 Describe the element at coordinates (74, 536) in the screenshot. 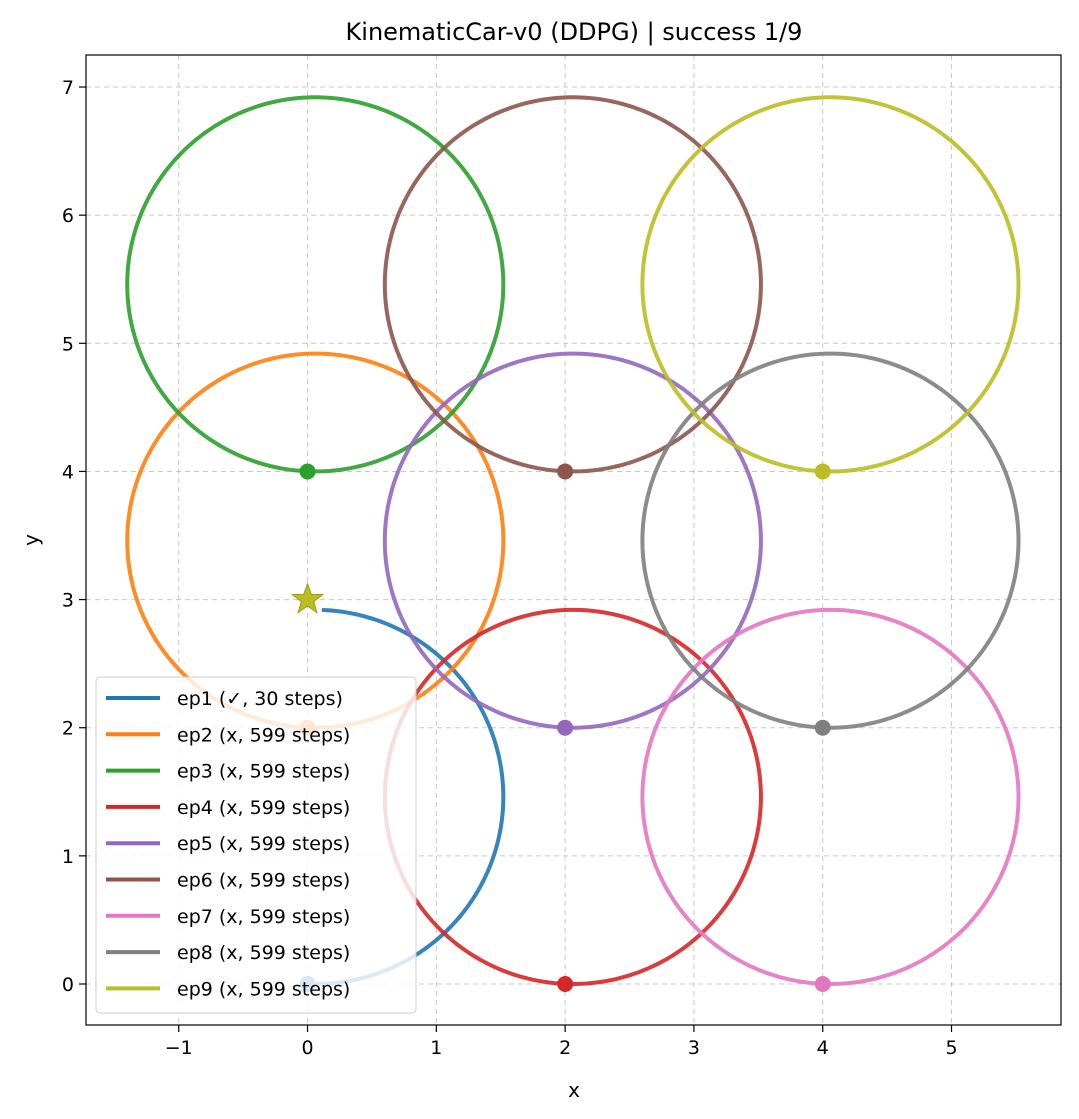

I see `y-axis: 0 1 2 3 4 5 6 7` at that location.